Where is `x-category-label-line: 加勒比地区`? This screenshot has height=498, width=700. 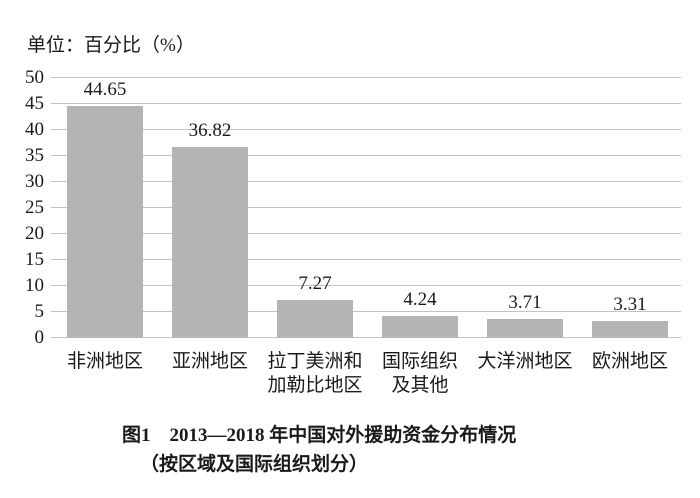
x-category-label-line: 加勒比地区 is located at coordinates (315, 385).